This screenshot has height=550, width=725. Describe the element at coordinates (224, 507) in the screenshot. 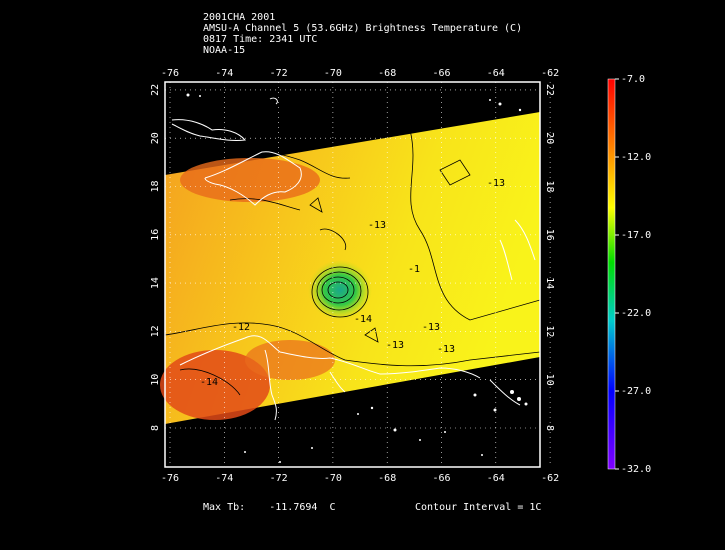

I see `max-tb-label: Max Tb:` at that location.